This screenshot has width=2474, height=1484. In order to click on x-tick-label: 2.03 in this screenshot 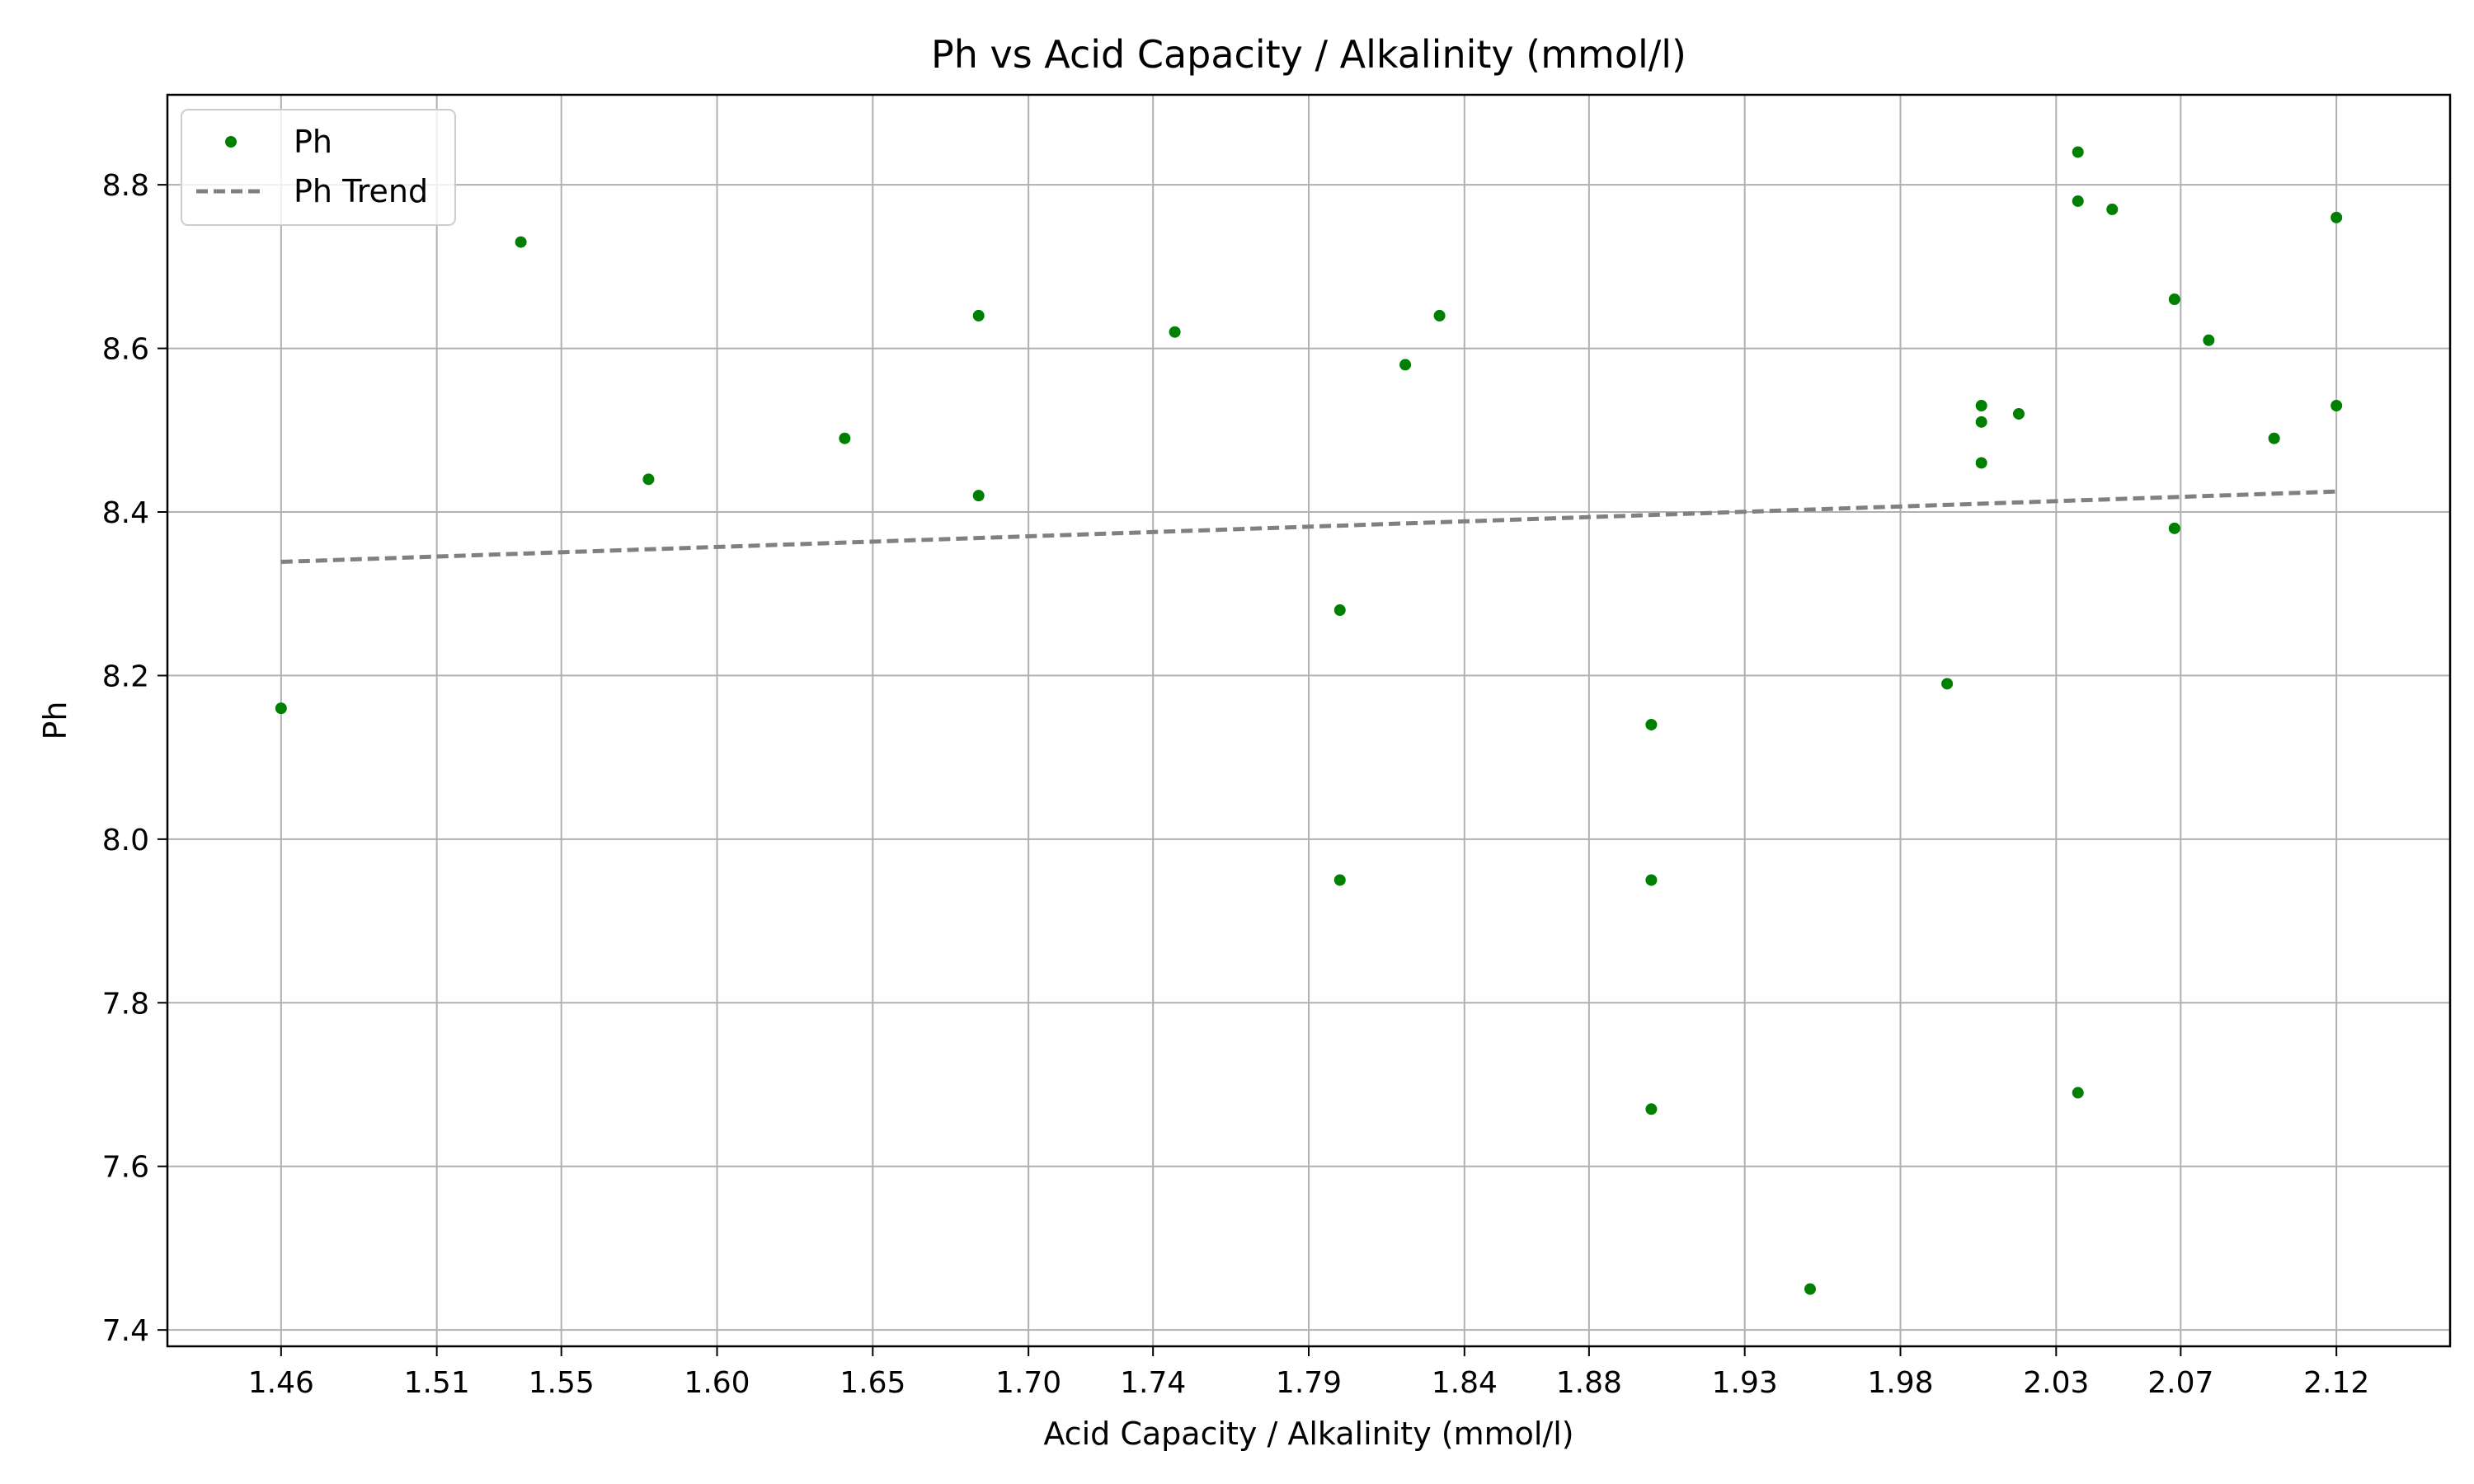, I will do `click(2056, 1383)`.